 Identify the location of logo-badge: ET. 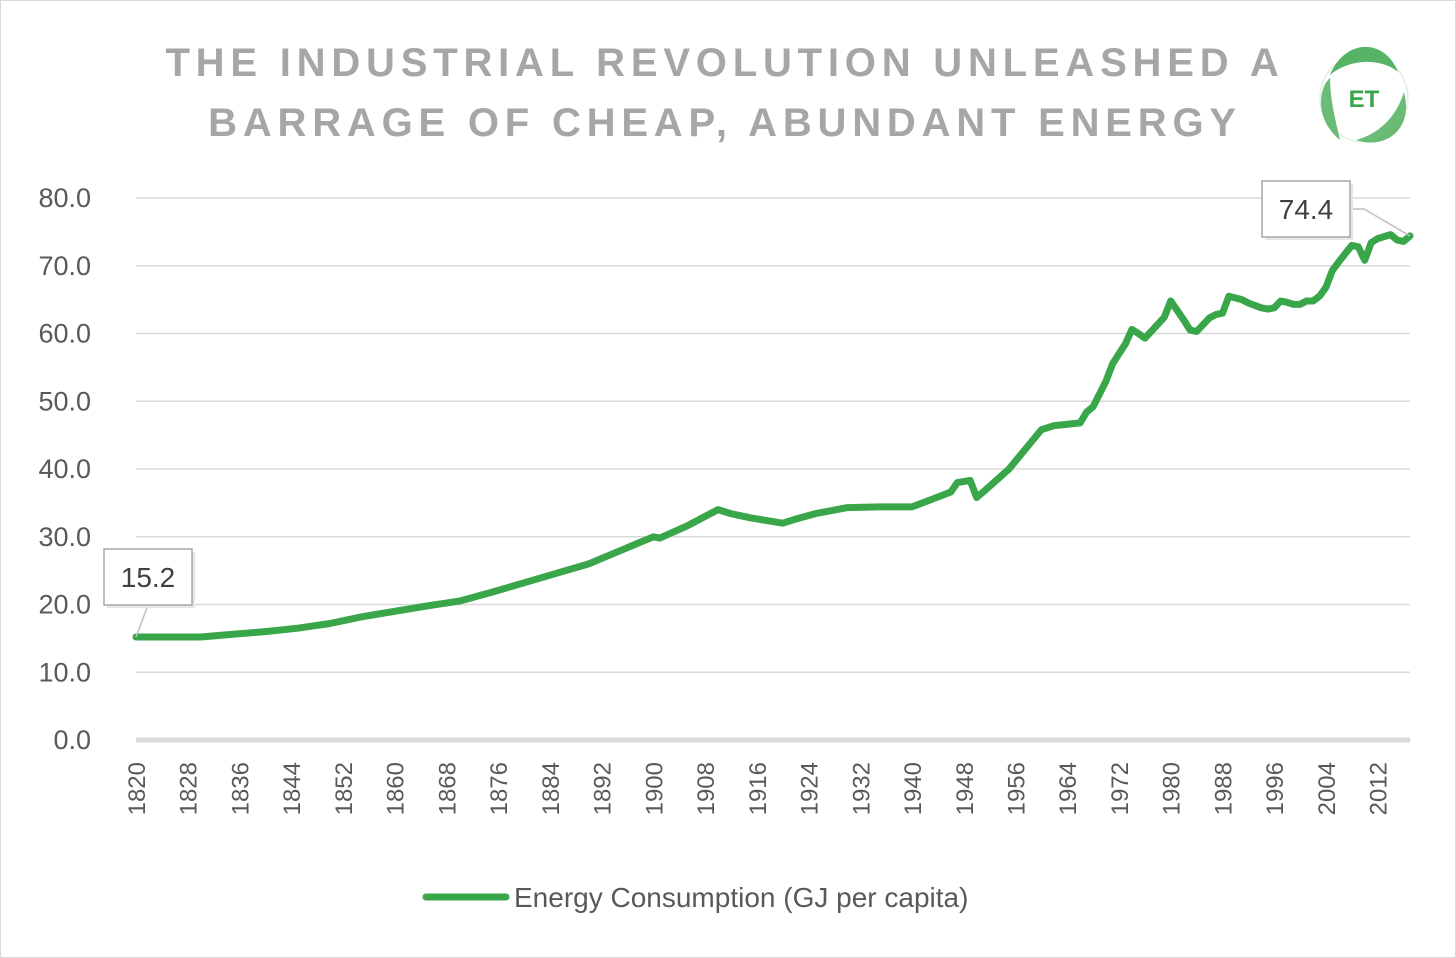
(1364, 94).